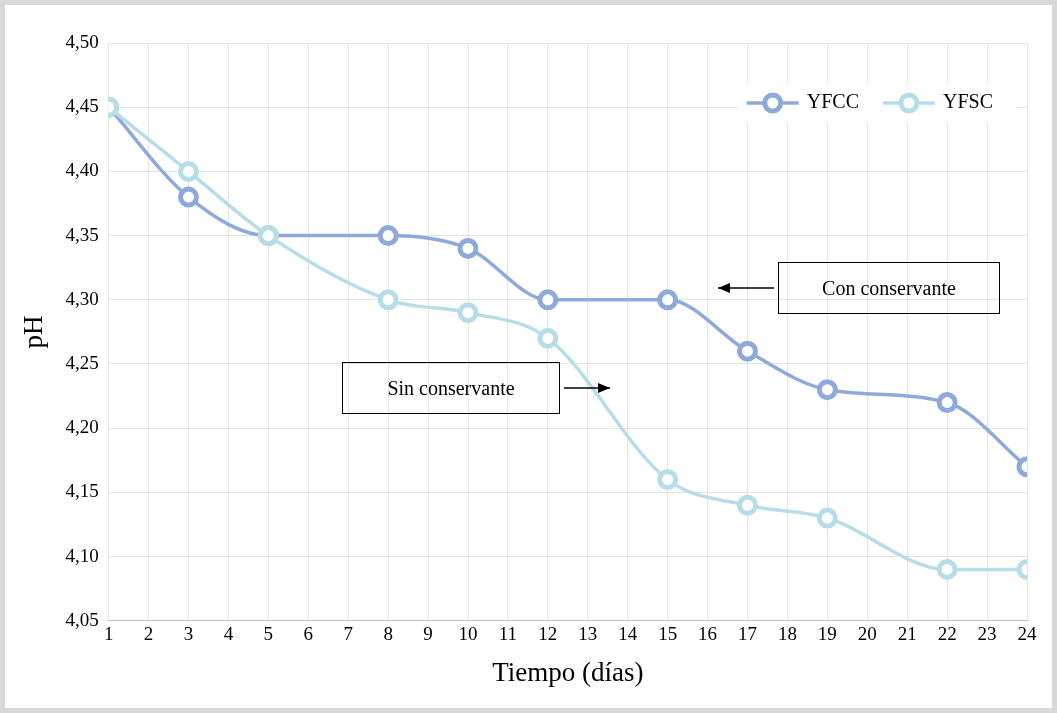  I want to click on x-tick-label: 3, so click(188, 634).